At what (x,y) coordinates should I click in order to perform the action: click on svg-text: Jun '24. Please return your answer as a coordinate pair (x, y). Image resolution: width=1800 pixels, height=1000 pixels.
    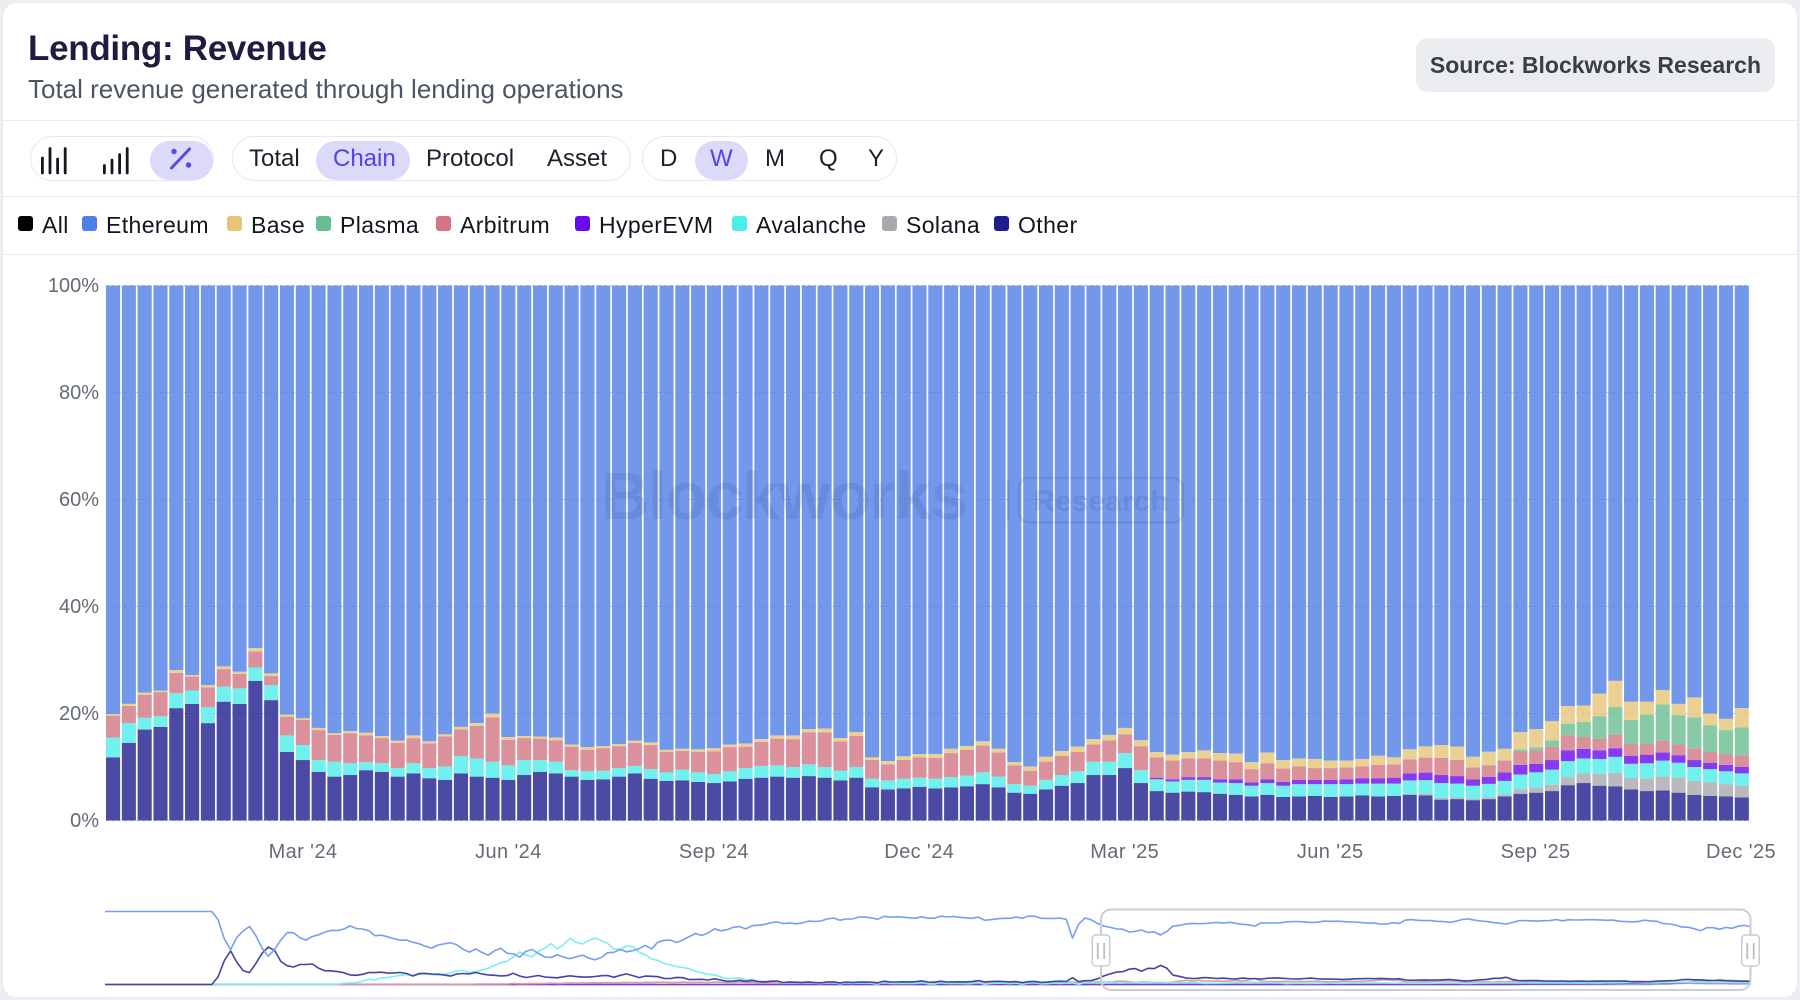
    Looking at the image, I should click on (508, 852).